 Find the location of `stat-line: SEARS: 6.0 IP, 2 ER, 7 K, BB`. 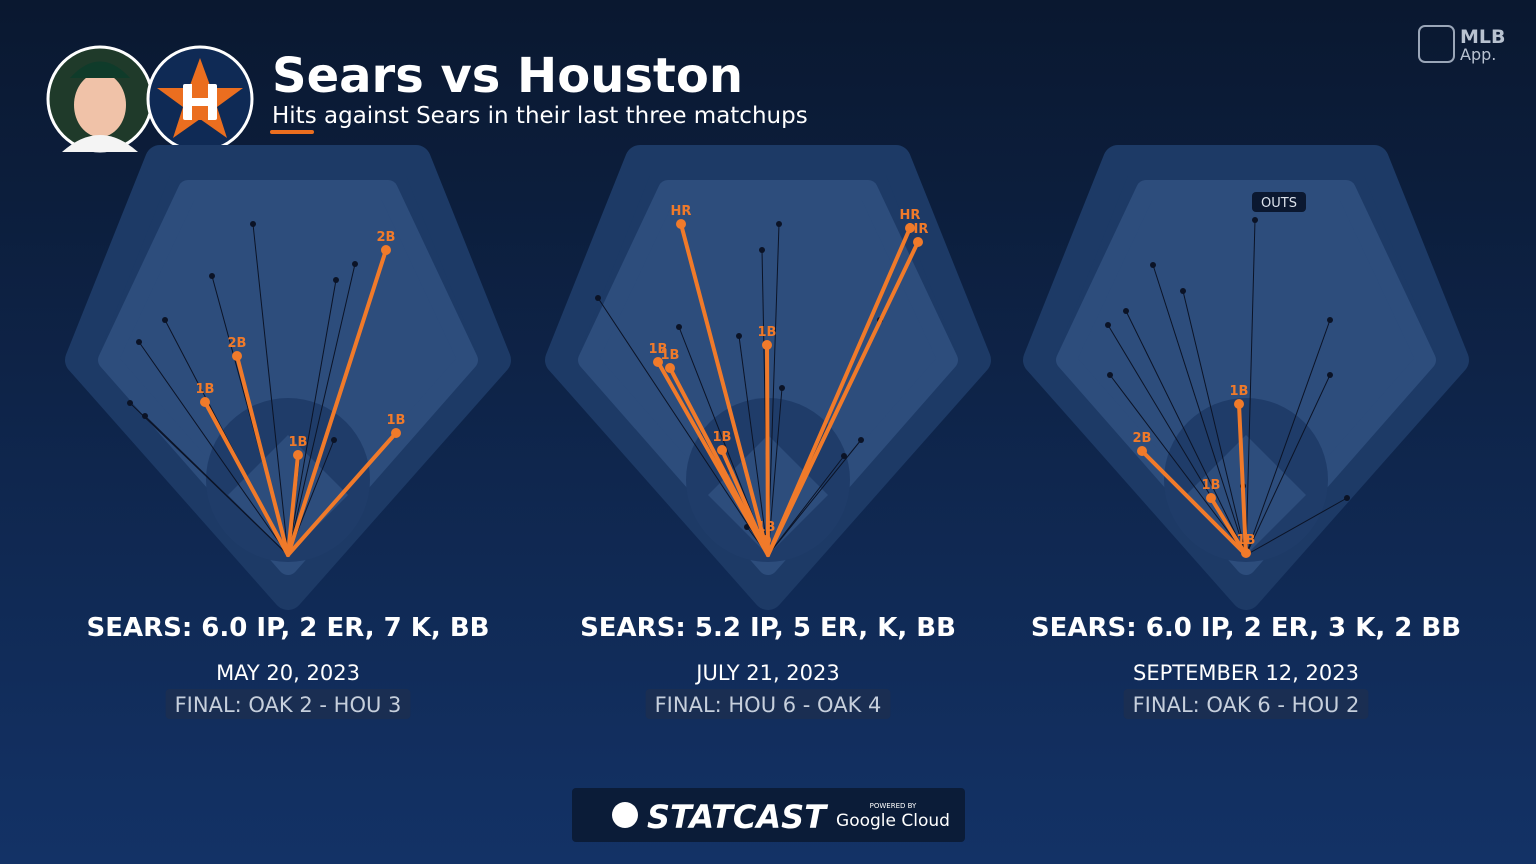

stat-line: SEARS: 6.0 IP, 2 ER, 7 K, BB is located at coordinates (288, 628).